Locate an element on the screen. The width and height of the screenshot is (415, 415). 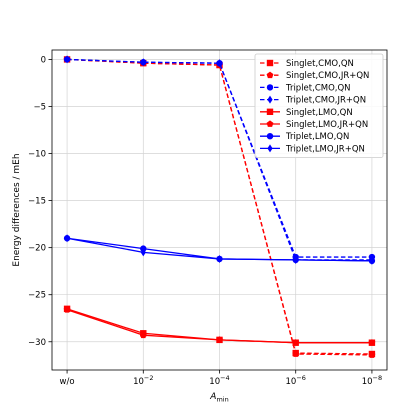
y-tick-label: −5 is located at coordinates (39, 107).